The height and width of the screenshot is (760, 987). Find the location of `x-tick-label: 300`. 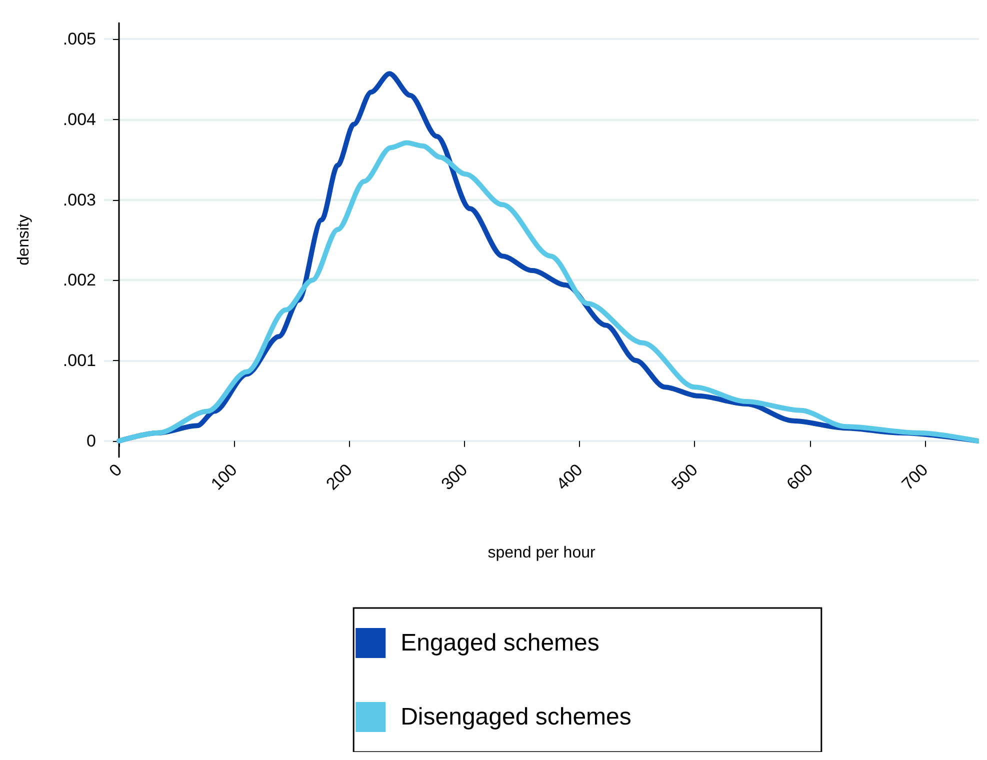

x-tick-label: 300 is located at coordinates (455, 477).